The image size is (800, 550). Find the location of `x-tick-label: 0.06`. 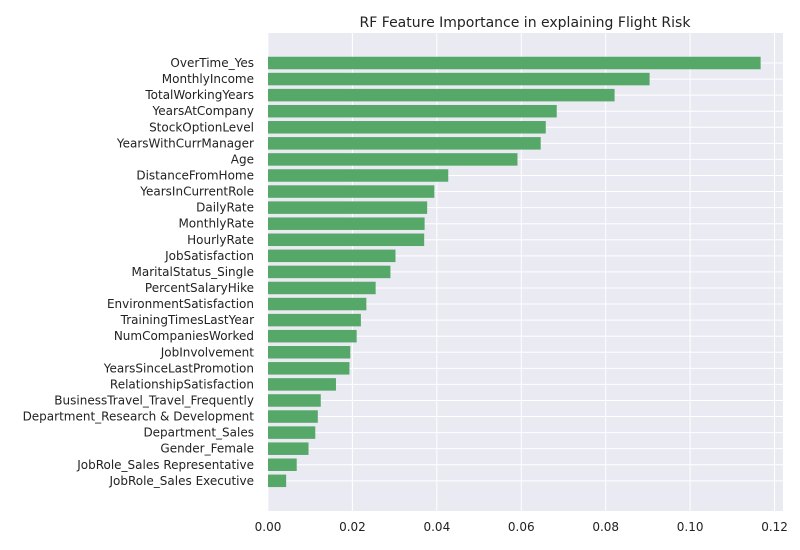

x-tick-label: 0.06 is located at coordinates (521, 527).